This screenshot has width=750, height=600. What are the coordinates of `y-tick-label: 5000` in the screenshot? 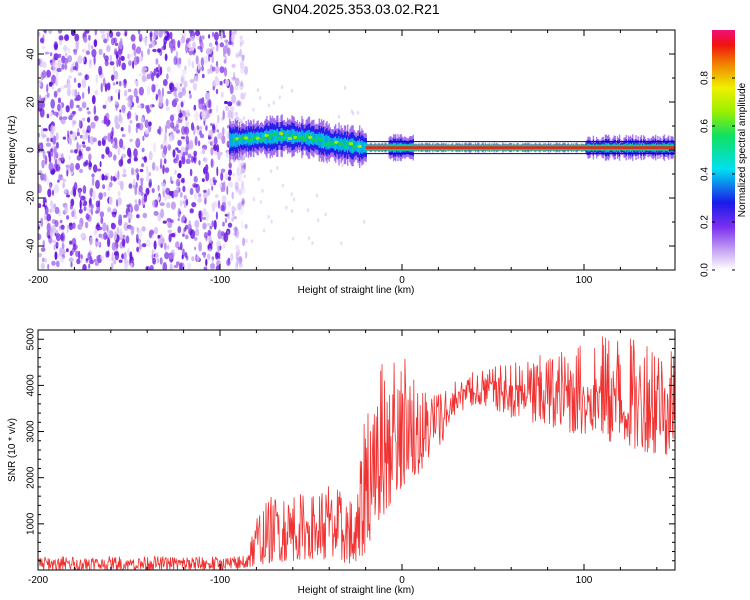 It's located at (31, 339).